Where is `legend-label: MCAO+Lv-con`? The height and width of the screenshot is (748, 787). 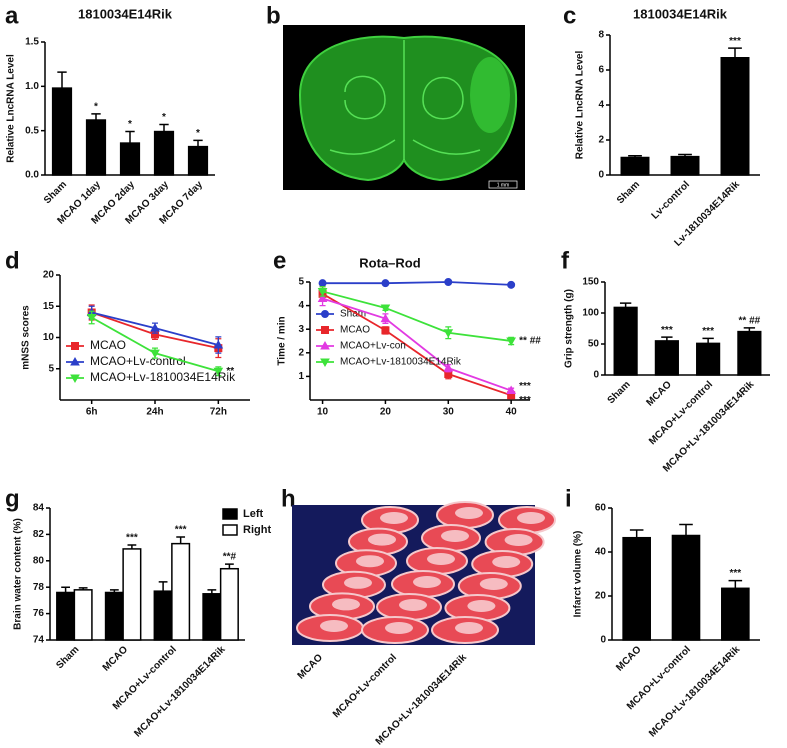
legend-label: MCAO+Lv-con is located at coordinates (373, 346).